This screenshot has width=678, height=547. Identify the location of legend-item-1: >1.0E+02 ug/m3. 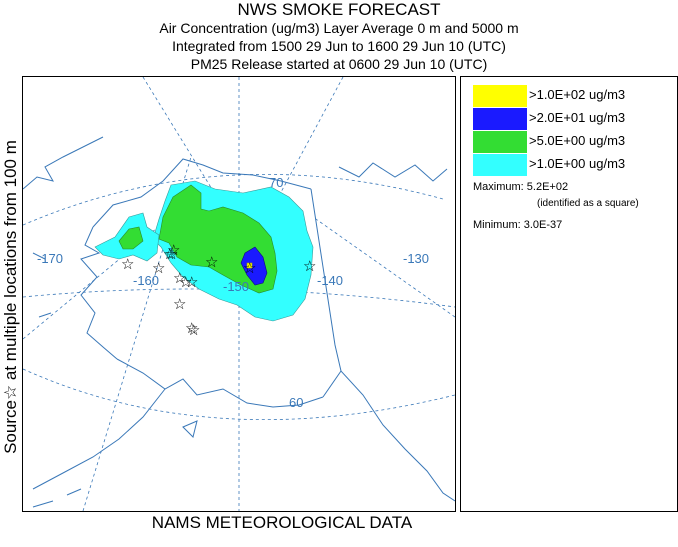
(573, 96).